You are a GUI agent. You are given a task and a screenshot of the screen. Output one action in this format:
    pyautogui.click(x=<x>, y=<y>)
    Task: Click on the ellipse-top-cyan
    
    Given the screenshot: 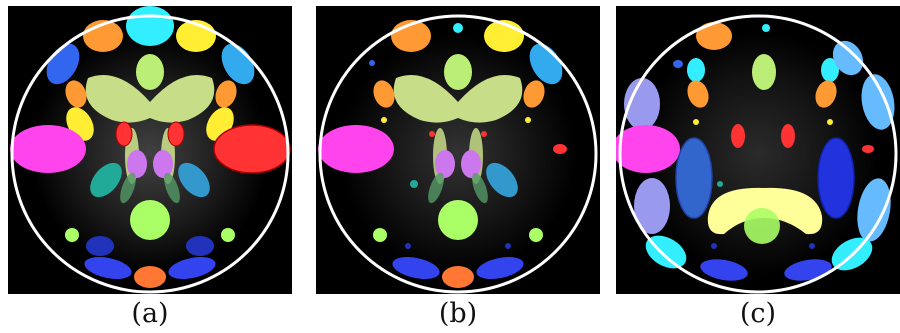 What is the action you would take?
    pyautogui.click(x=150, y=26)
    